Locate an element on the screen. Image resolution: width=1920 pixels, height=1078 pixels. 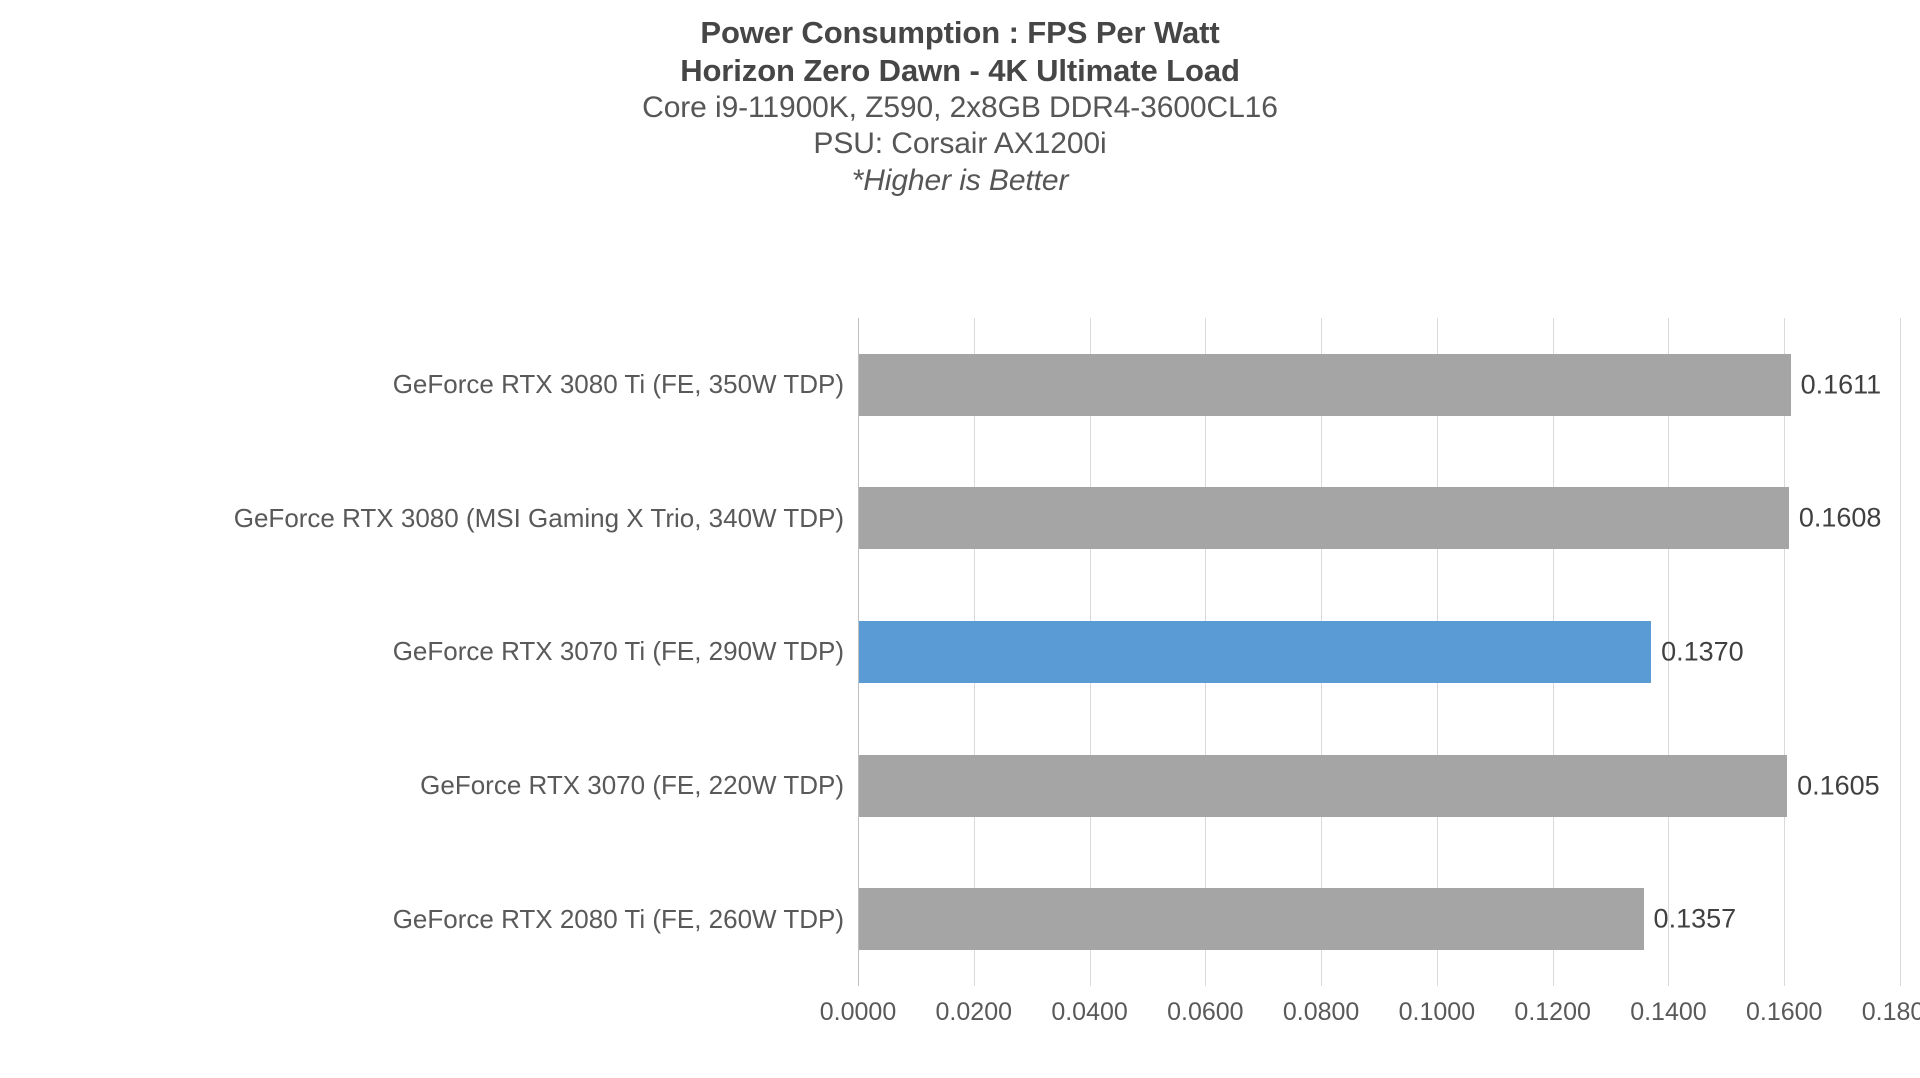
category-label: GeForce RTX 3080 Ti (FE, 350W TDP) is located at coordinates (618, 384).